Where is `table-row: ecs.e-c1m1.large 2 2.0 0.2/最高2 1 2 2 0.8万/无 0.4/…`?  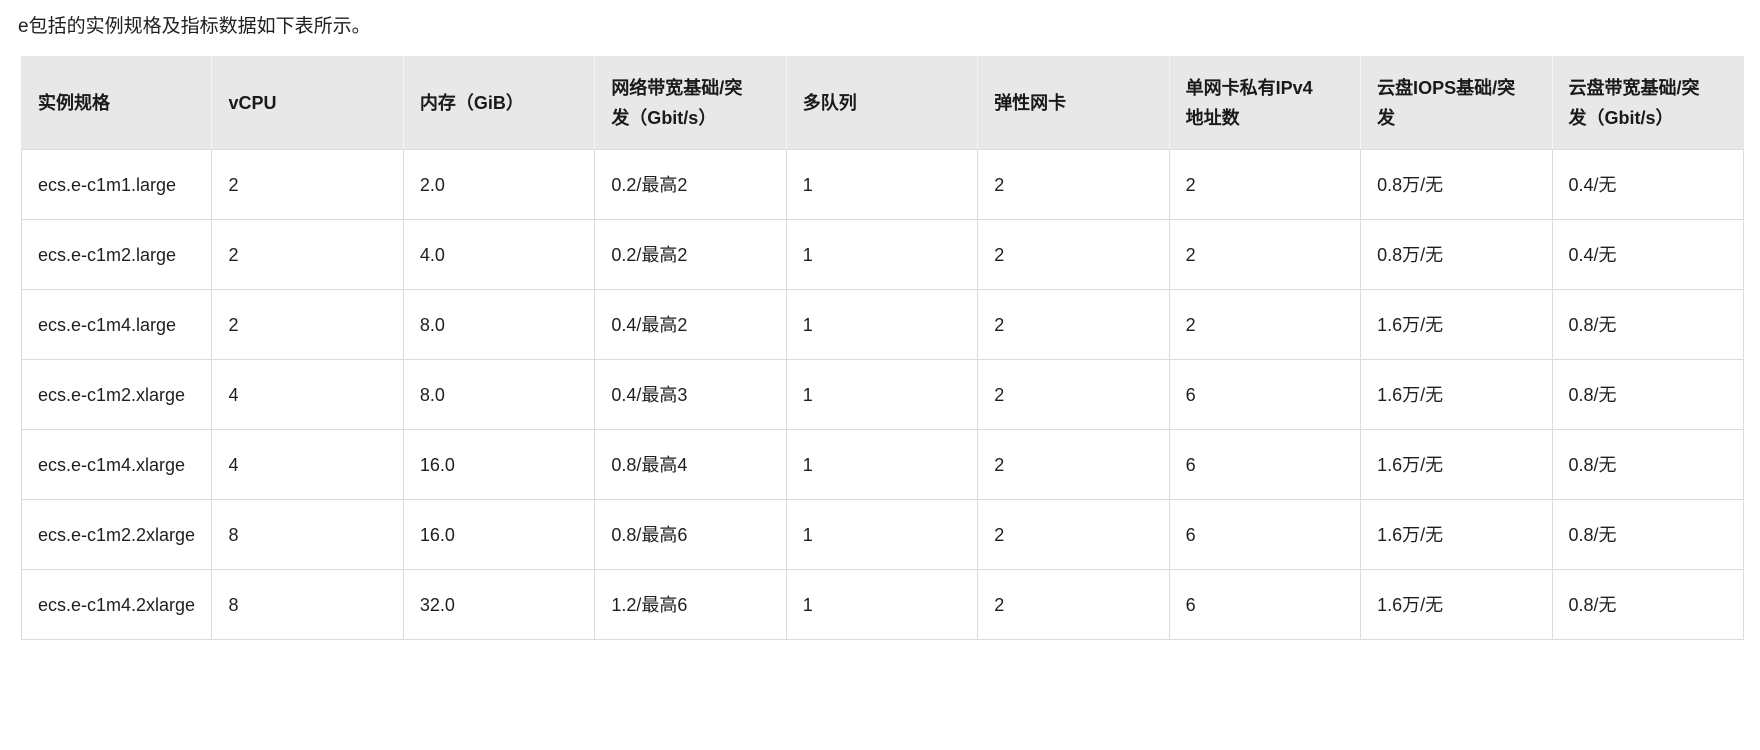
table-row: ecs.e-c1m1.large 2 2.0 0.2/最高2 1 2 2 0.8万/无 0.4/… is located at coordinates (882, 185).